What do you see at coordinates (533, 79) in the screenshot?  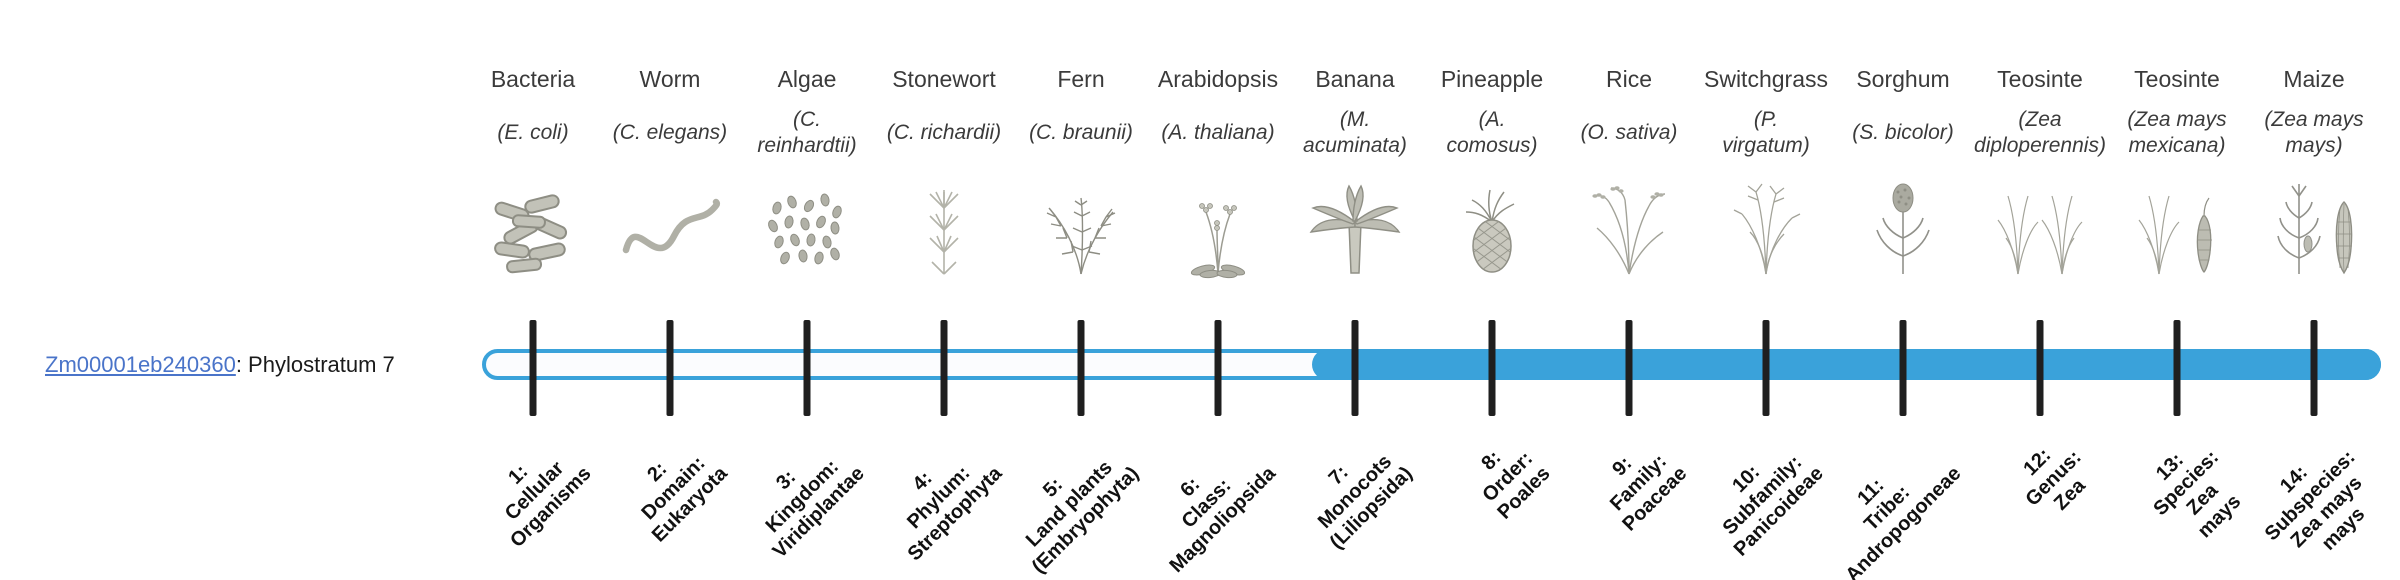 I see `species-name: Bacteria` at bounding box center [533, 79].